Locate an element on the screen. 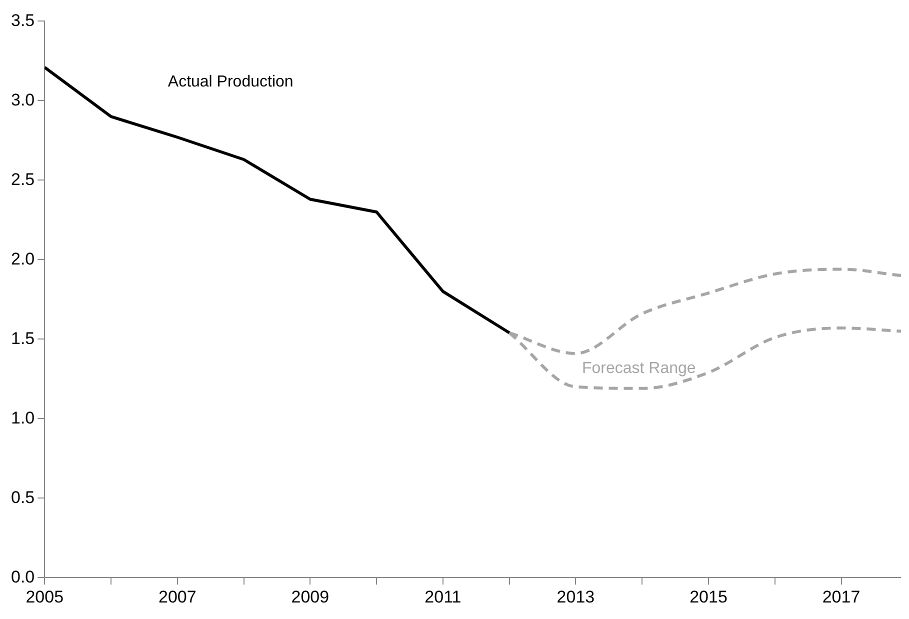 The width and height of the screenshot is (909, 619). y-tick-label: 1.0 is located at coordinates (22, 418).